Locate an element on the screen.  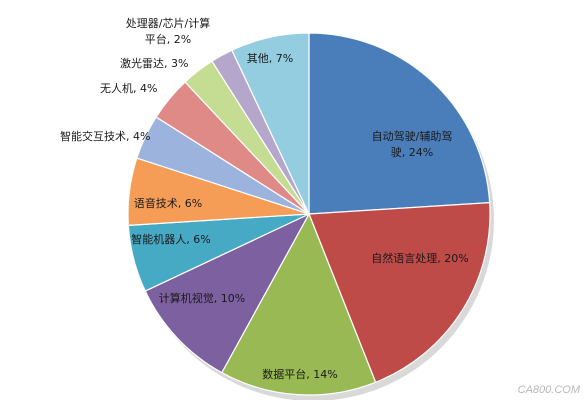
slice-label-6: 智能交互技术, 4% is located at coordinates (105, 136).